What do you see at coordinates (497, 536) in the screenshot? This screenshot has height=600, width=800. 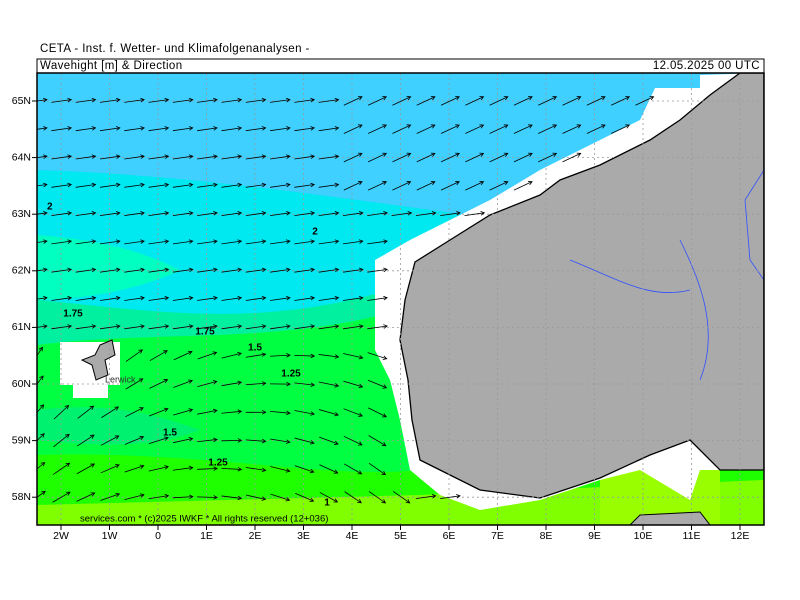 I see `lon-label: 7E` at bounding box center [497, 536].